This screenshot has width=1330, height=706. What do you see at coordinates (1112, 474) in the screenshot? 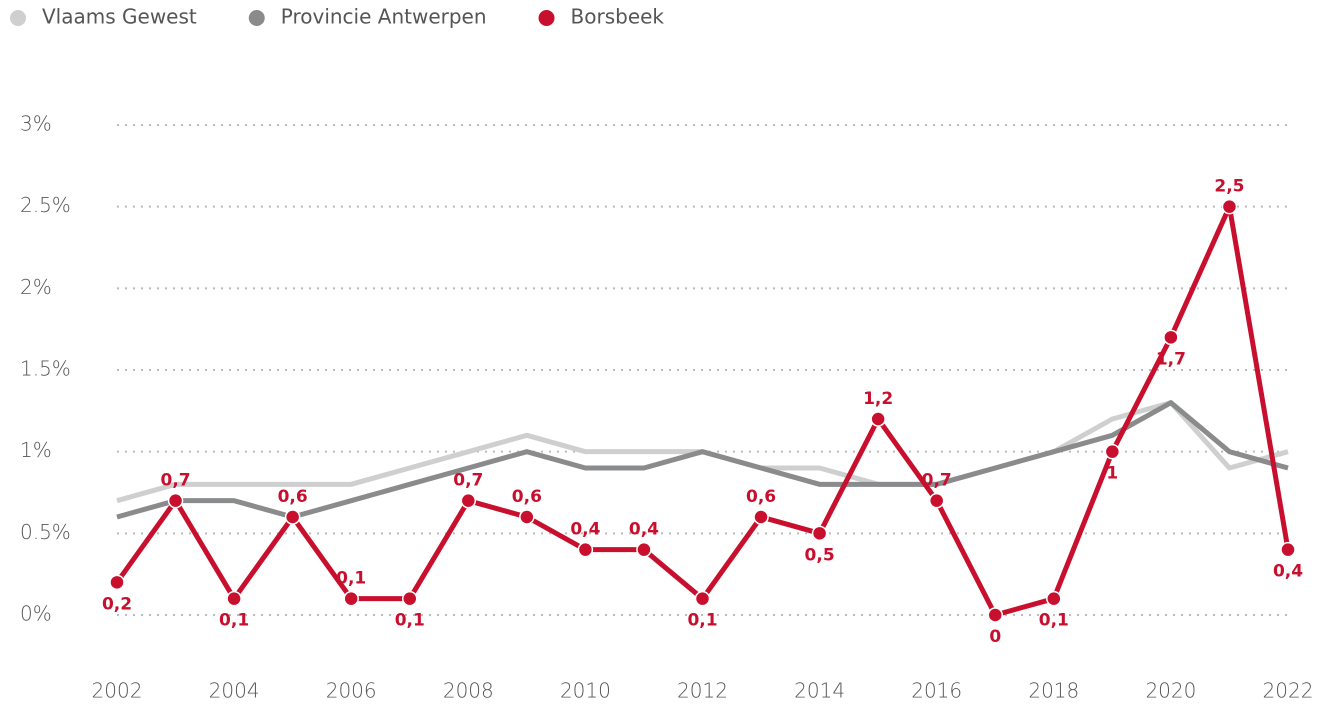
I see `data-label: 1` at bounding box center [1112, 474].